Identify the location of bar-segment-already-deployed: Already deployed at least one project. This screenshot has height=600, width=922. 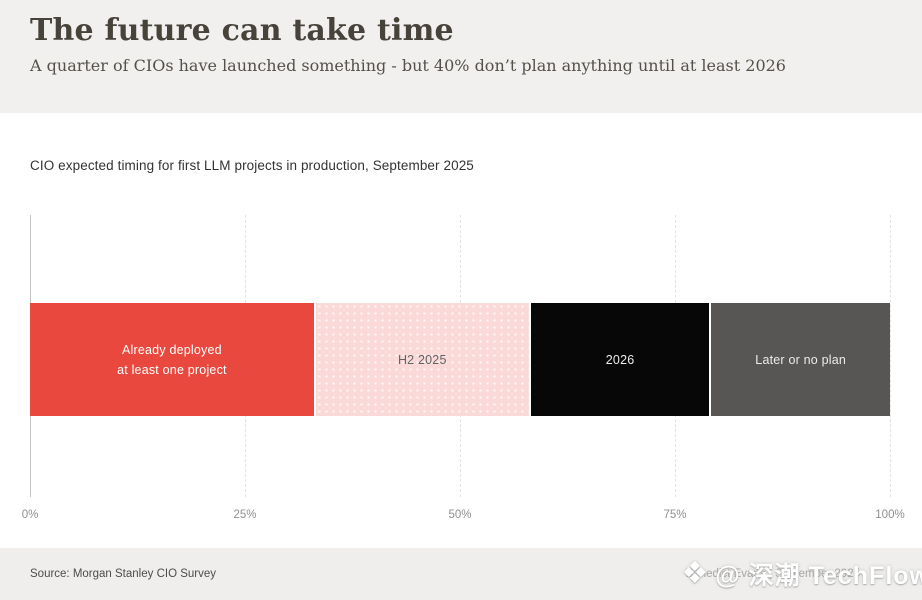
(172, 359).